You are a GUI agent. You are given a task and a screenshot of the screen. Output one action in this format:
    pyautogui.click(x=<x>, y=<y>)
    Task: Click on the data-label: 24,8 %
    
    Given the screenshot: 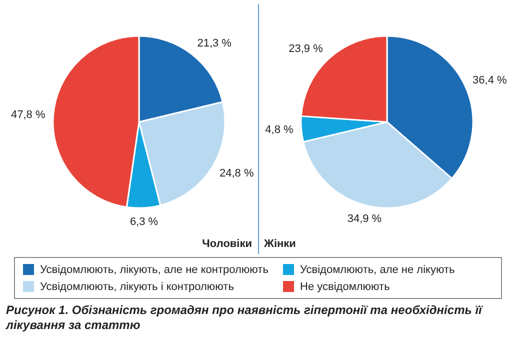 What is the action you would take?
    pyautogui.click(x=237, y=174)
    